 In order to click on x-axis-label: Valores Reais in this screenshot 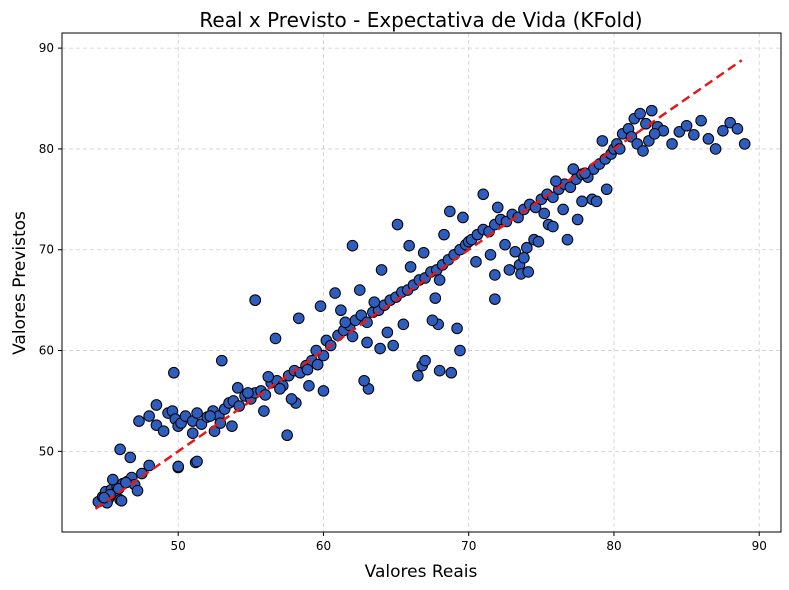, I will do `click(421, 572)`.